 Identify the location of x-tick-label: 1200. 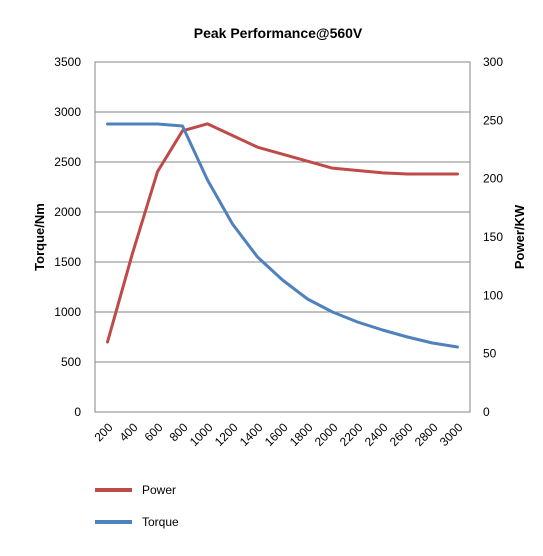
(226, 434).